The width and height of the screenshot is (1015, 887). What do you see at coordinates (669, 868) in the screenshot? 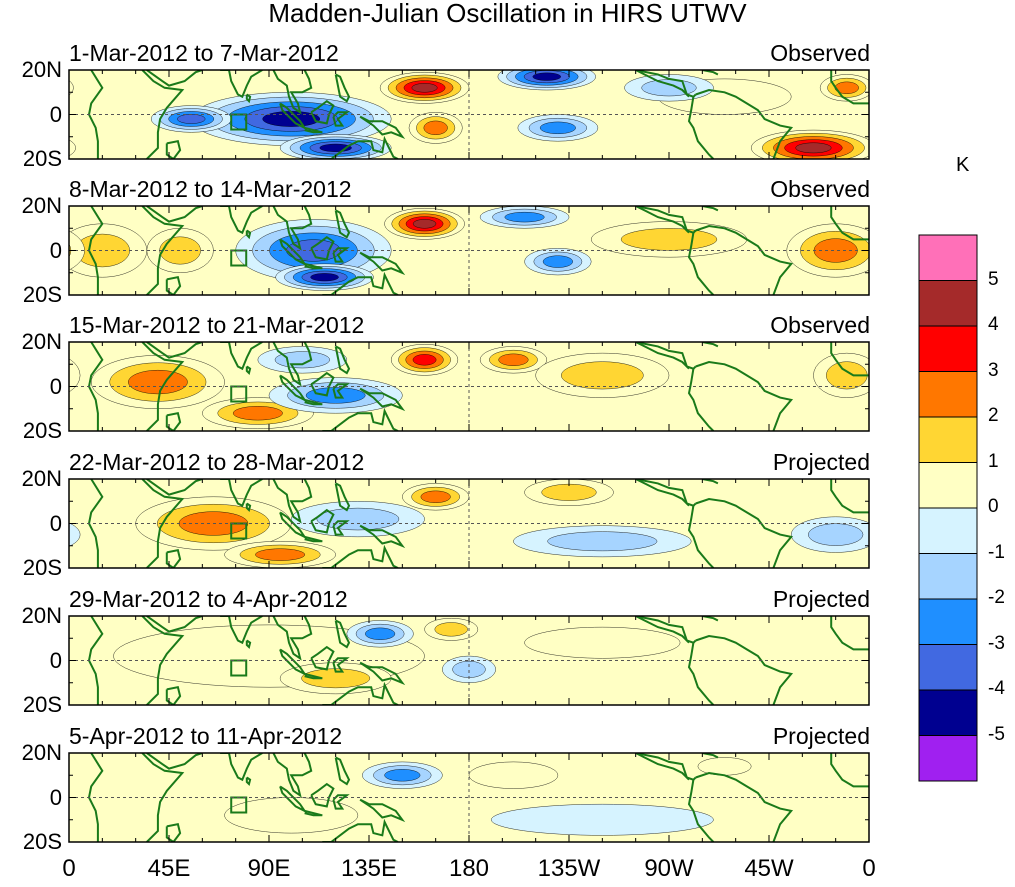
I see `lon-tick-label: 90W` at bounding box center [669, 868].